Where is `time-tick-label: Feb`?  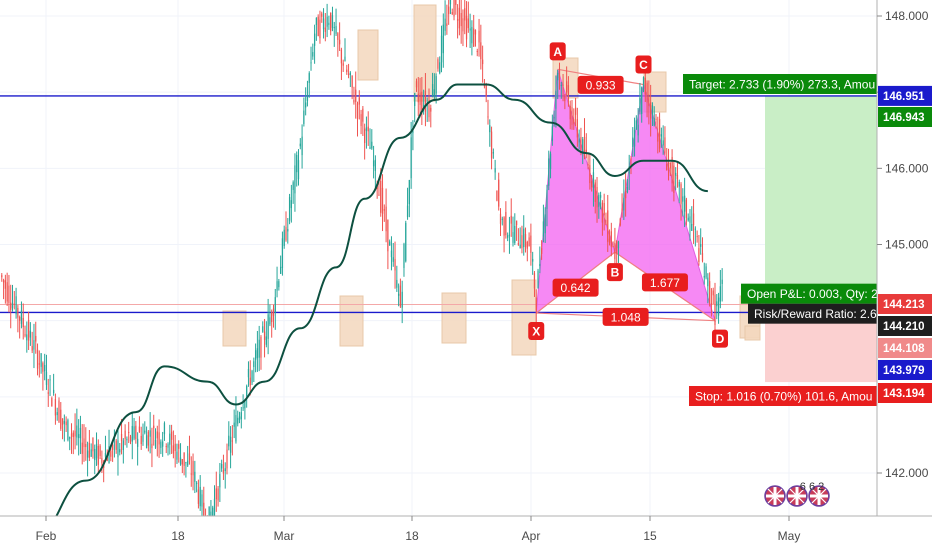
time-tick-label: Feb is located at coordinates (46, 536).